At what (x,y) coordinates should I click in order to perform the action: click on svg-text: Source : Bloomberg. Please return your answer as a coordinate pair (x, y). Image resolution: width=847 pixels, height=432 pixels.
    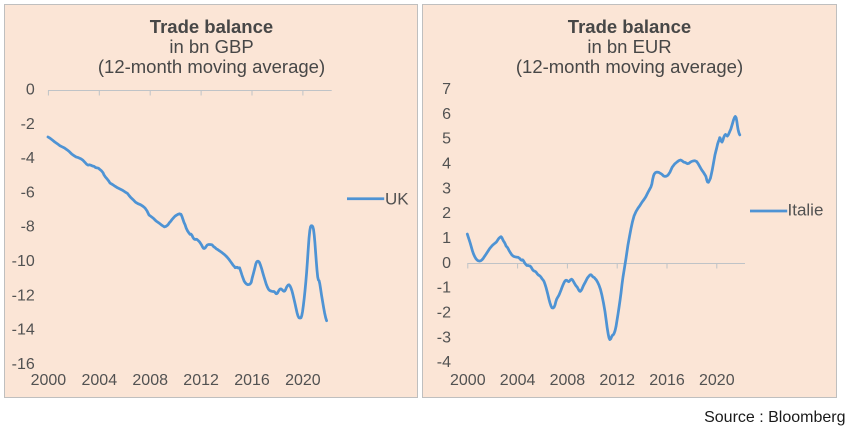
    Looking at the image, I should click on (774, 417).